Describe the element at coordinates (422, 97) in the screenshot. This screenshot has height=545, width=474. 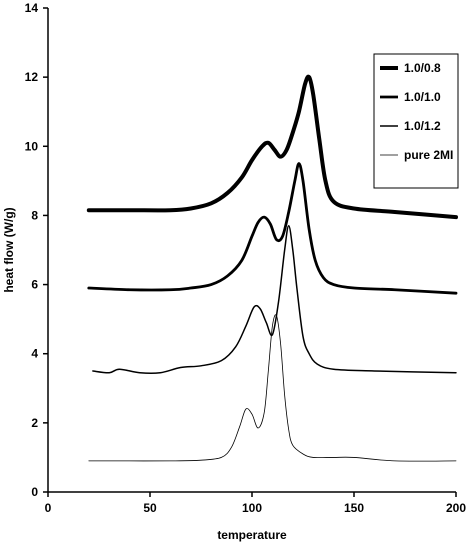
I see `legend-label-2: 1.0/1.0` at that location.